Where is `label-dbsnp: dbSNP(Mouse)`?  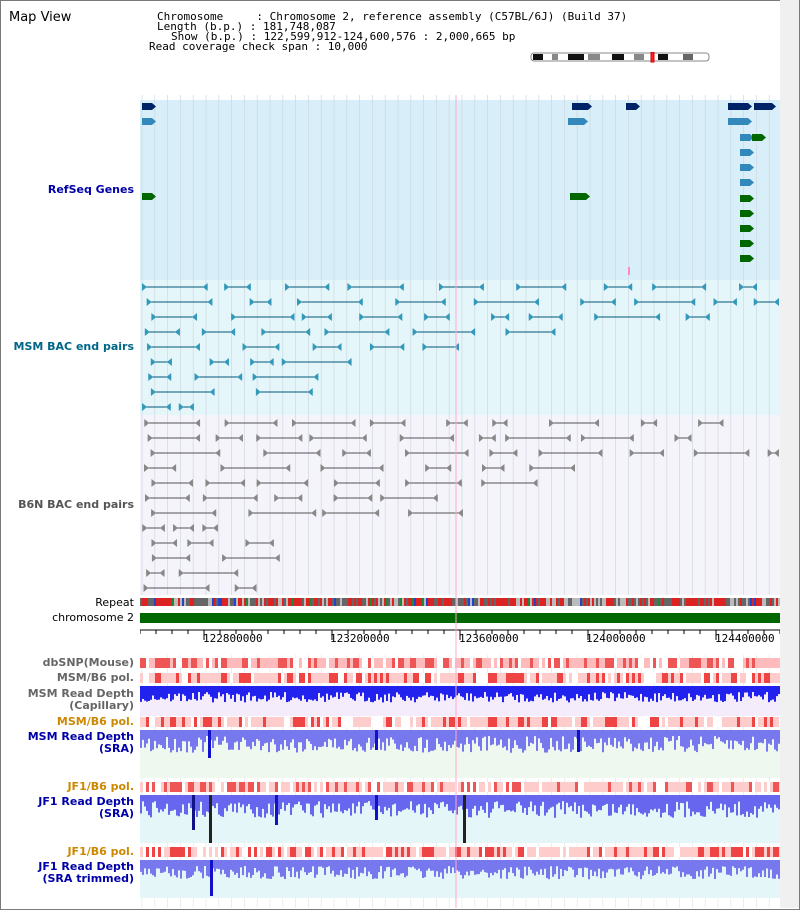 label-dbsnp: dbSNP(Mouse) is located at coordinates (88, 662).